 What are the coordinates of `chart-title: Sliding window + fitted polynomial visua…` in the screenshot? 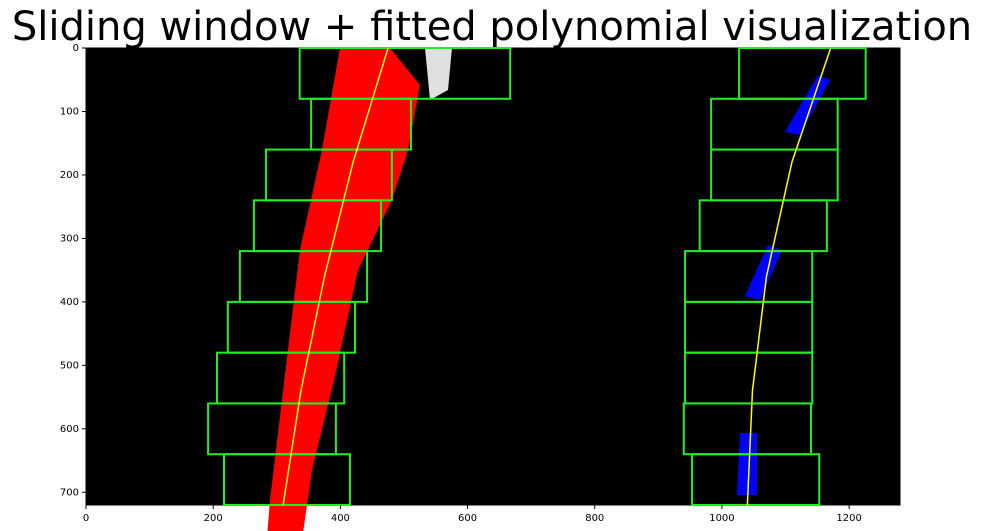 It's located at (492, 27).